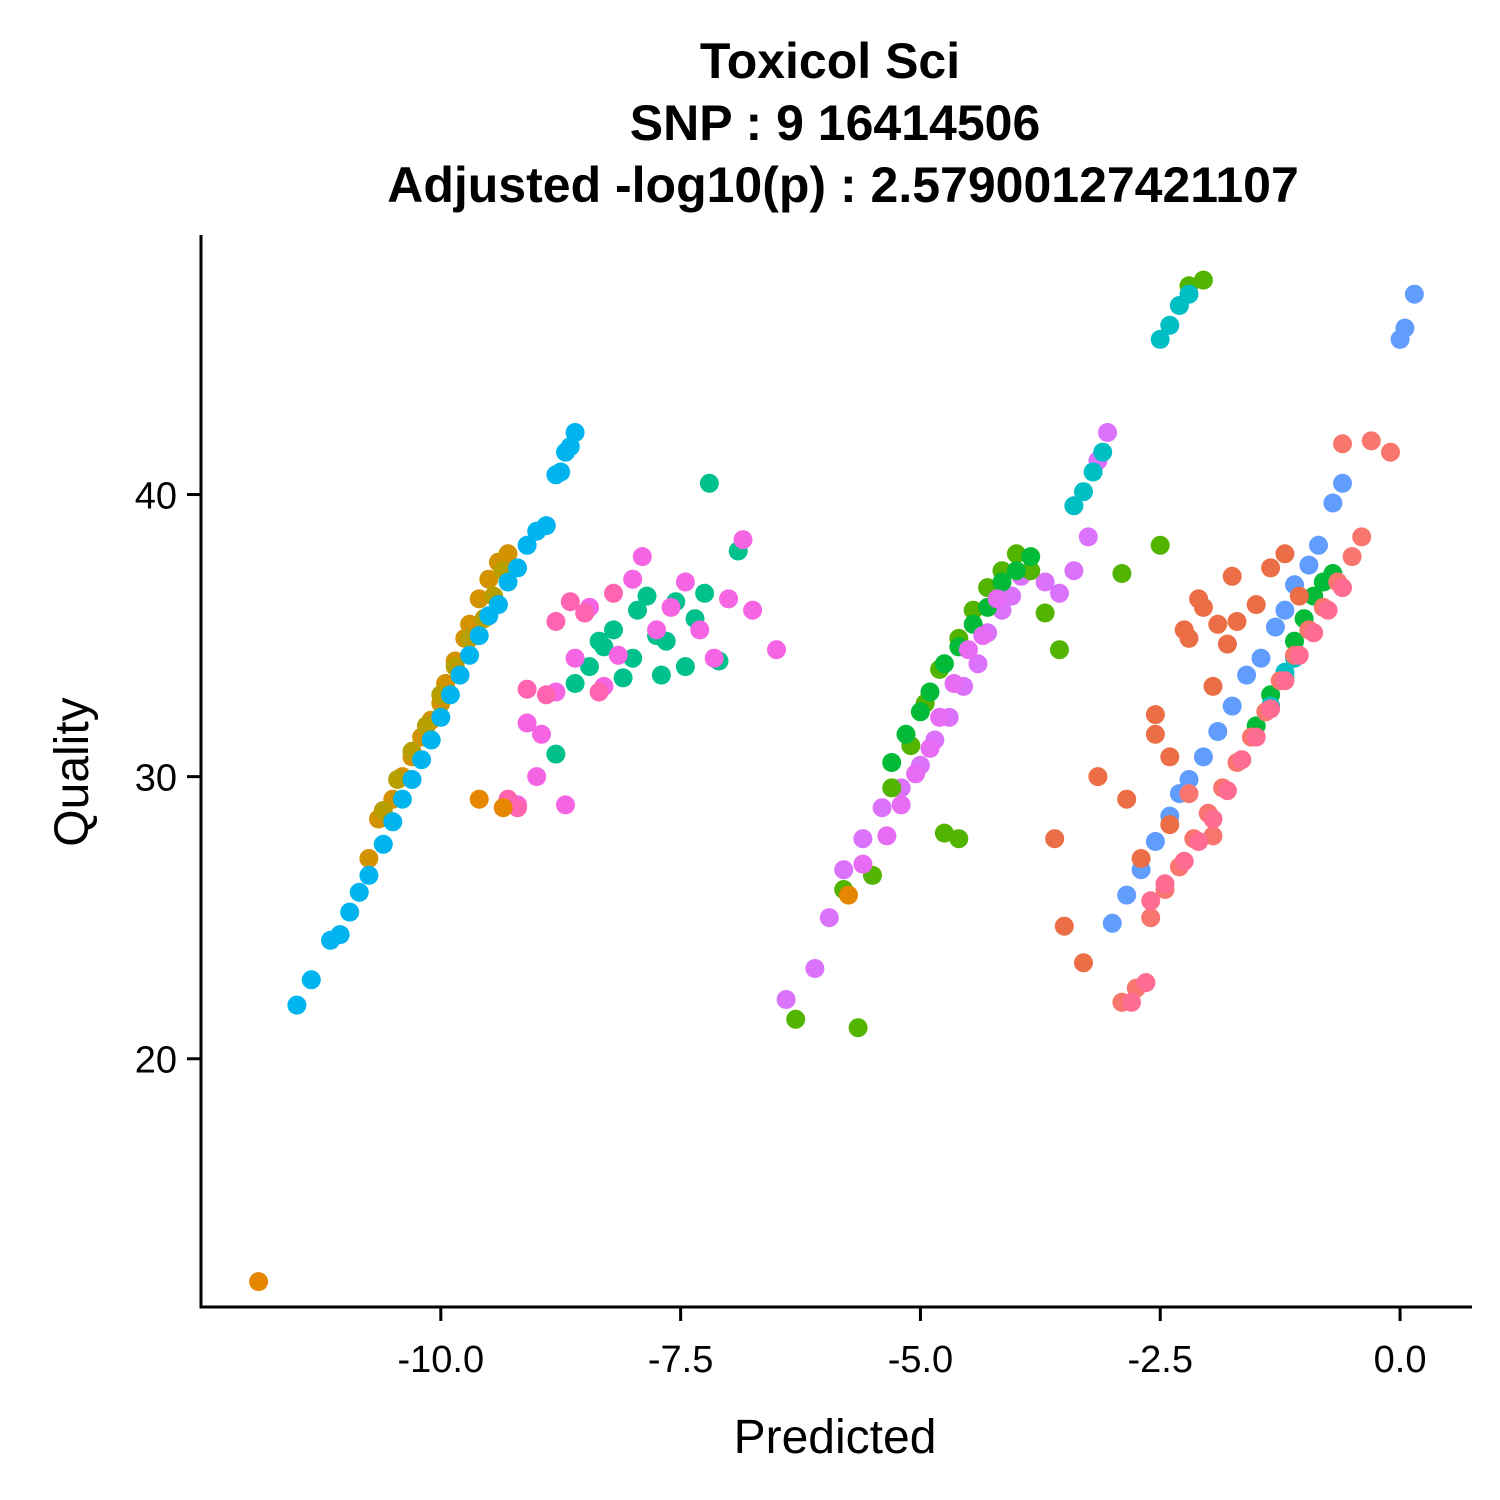 The width and height of the screenshot is (1500, 1500). What do you see at coordinates (440, 1360) in the screenshot?
I see `x-tick-label: -10.0` at bounding box center [440, 1360].